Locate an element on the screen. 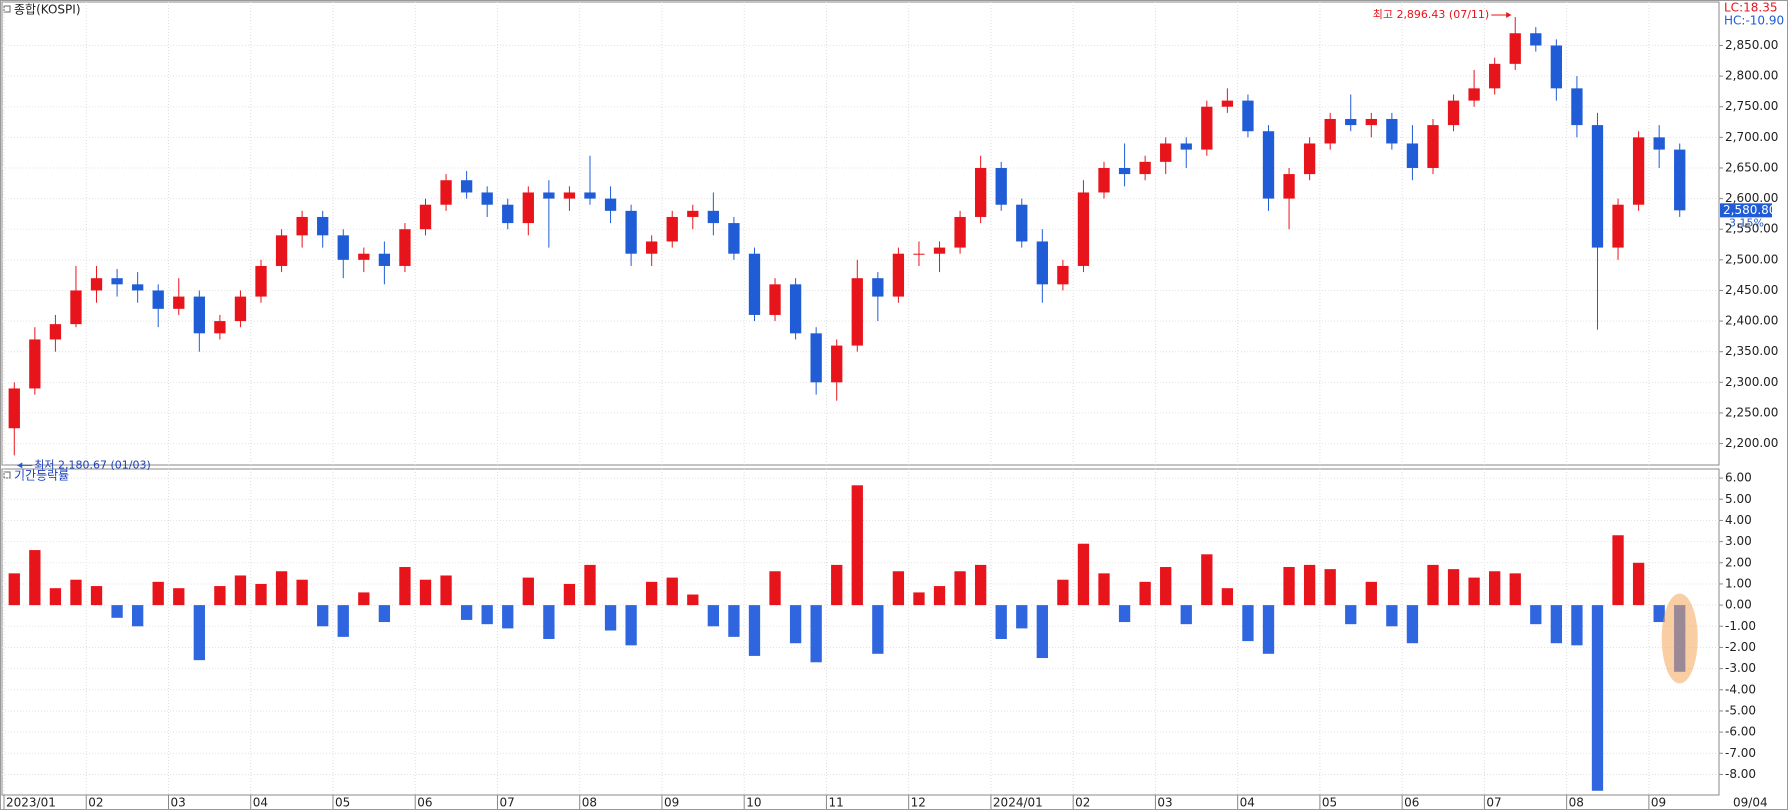 The height and width of the screenshot is (810, 1788). x-tick-label: 2023/01 is located at coordinates (31, 803).